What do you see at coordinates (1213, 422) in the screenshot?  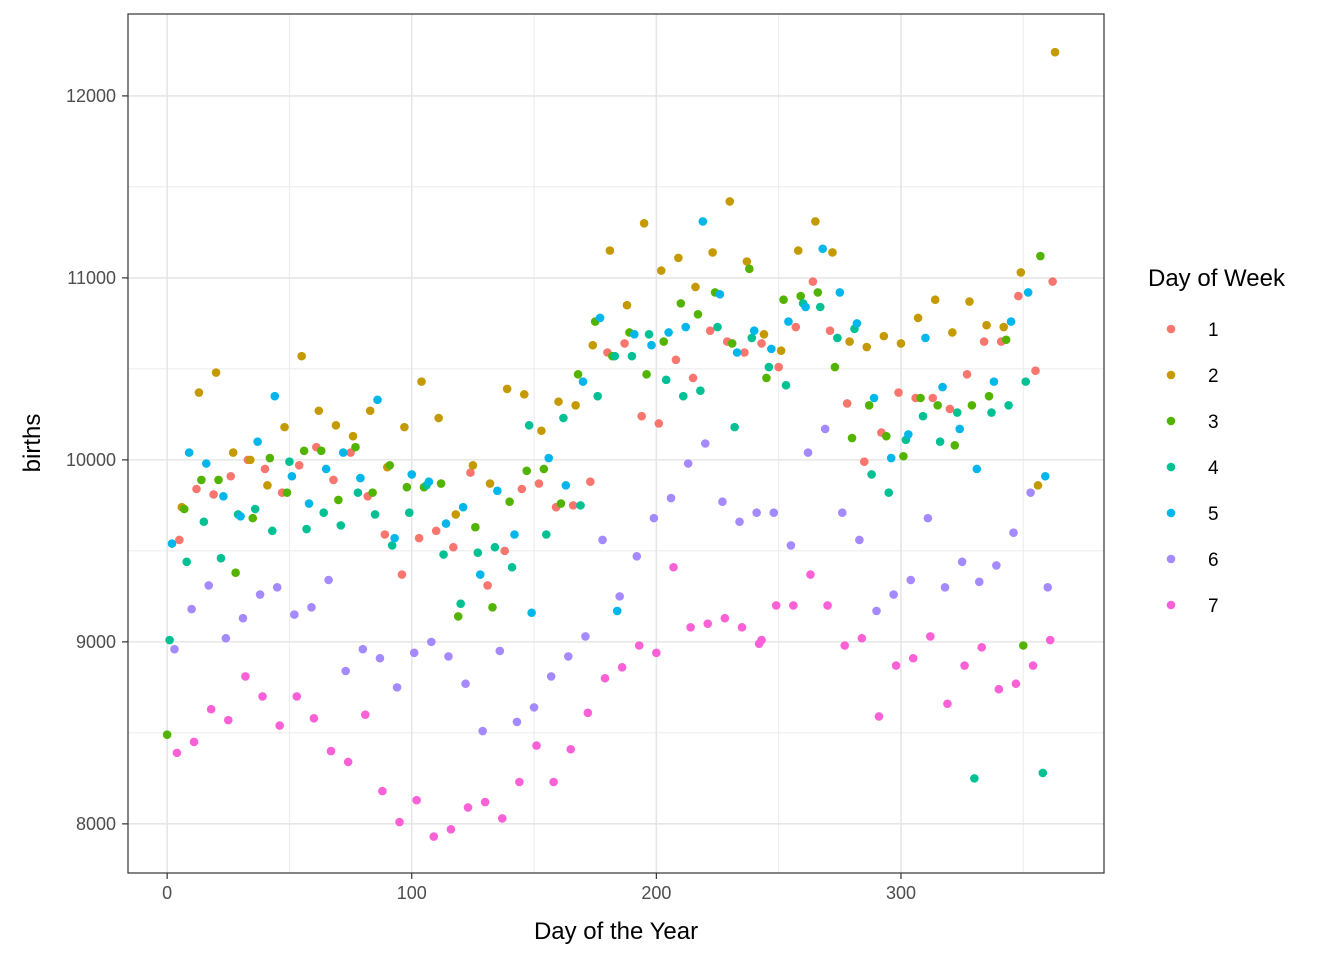 I see `legend-label-3: 3` at bounding box center [1213, 422].